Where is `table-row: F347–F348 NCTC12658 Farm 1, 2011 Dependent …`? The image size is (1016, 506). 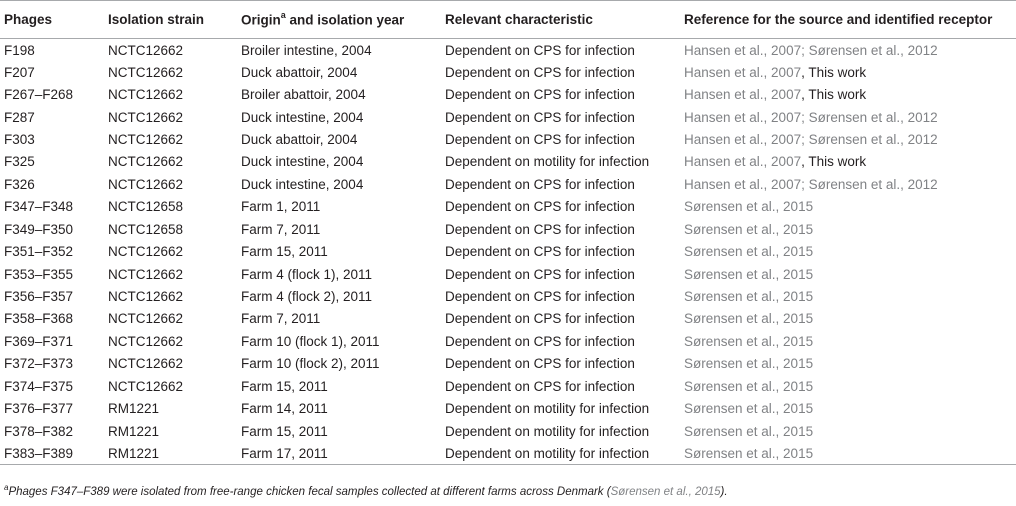
table-row: F347–F348 NCTC12658 Farm 1, 2011 Dependent … is located at coordinates (508, 207).